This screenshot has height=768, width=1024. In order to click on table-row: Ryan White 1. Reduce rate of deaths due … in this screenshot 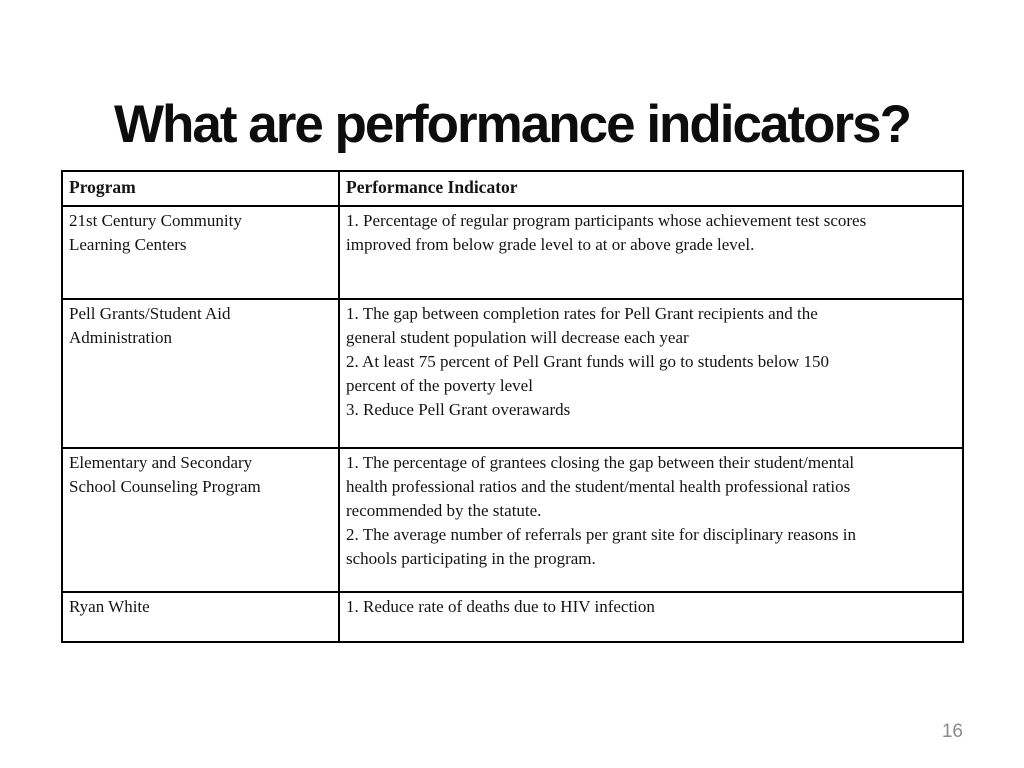, I will do `click(512, 617)`.